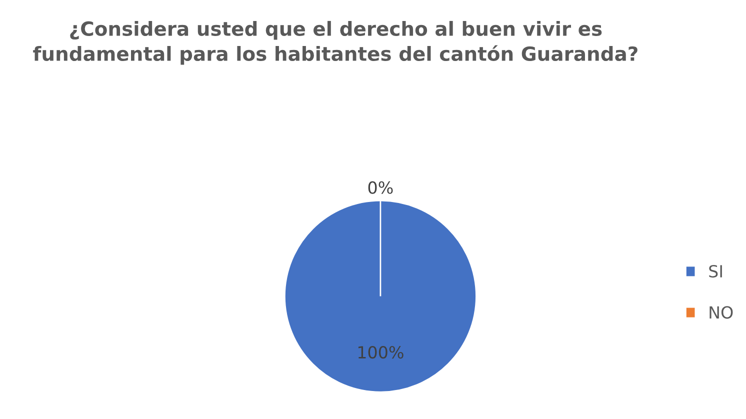 The image size is (746, 419). What do you see at coordinates (380, 187) in the screenshot?
I see `text: 0%` at bounding box center [380, 187].